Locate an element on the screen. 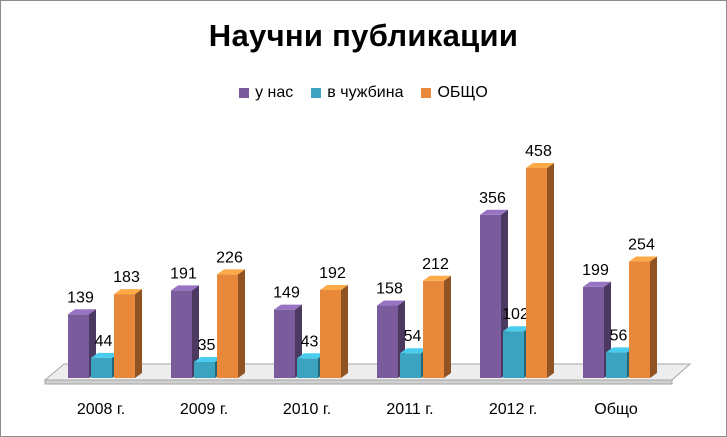 Image resolution: width=727 pixels, height=437 pixels. legend-label-series-3: ОБЩО is located at coordinates (462, 92).